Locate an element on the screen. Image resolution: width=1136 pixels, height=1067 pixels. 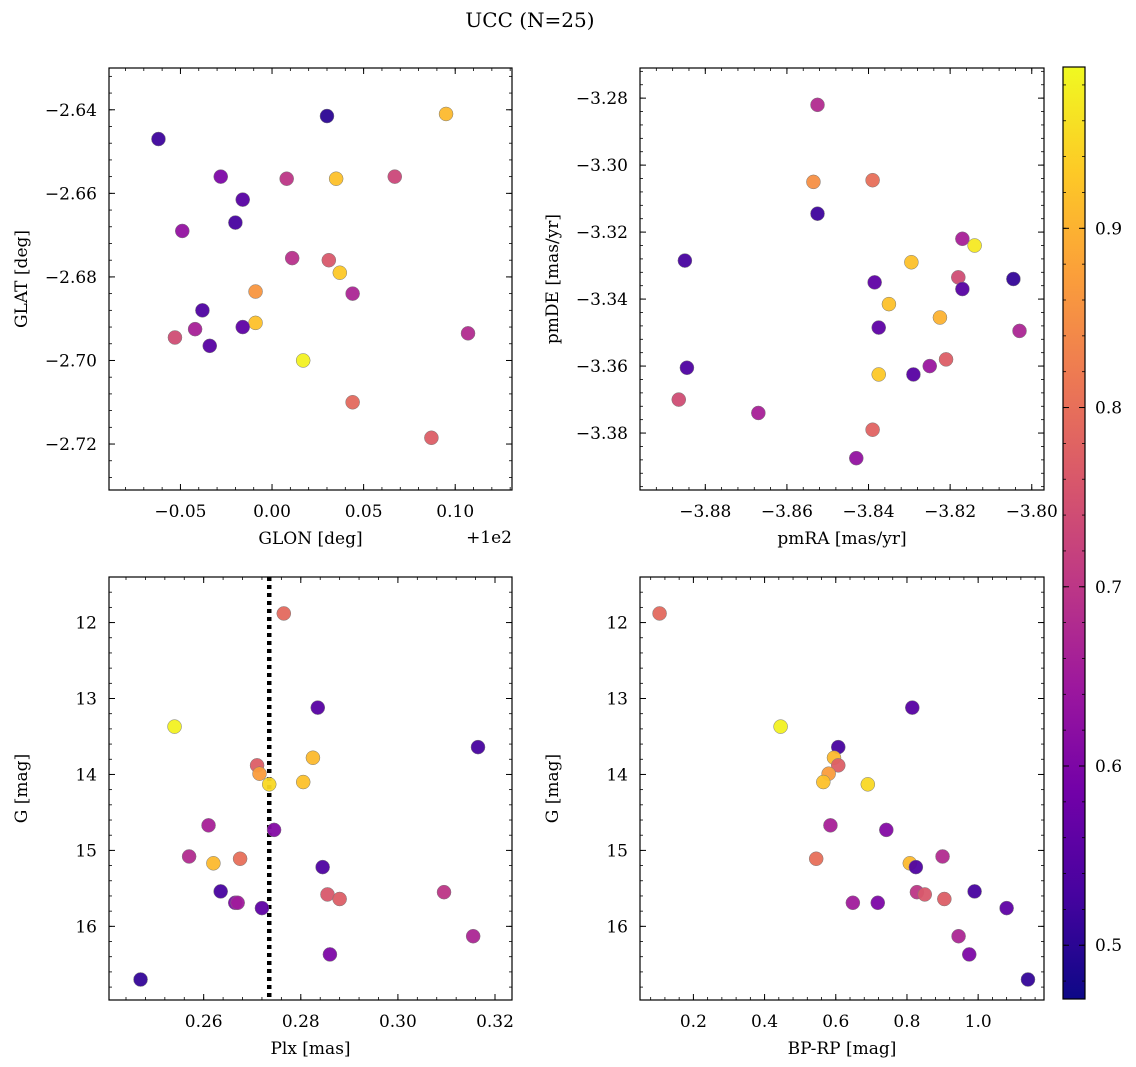
x-tick-label: −3.84 is located at coordinates (868, 512).